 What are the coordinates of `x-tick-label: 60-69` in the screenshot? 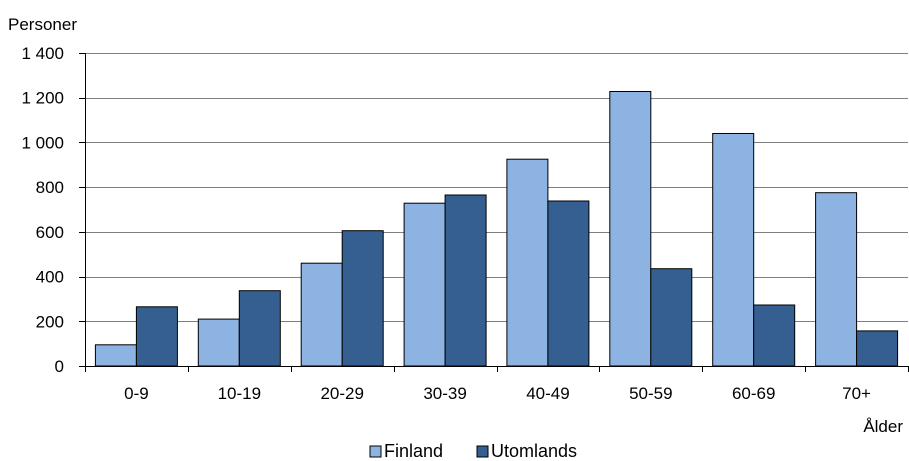 It's located at (753, 393).